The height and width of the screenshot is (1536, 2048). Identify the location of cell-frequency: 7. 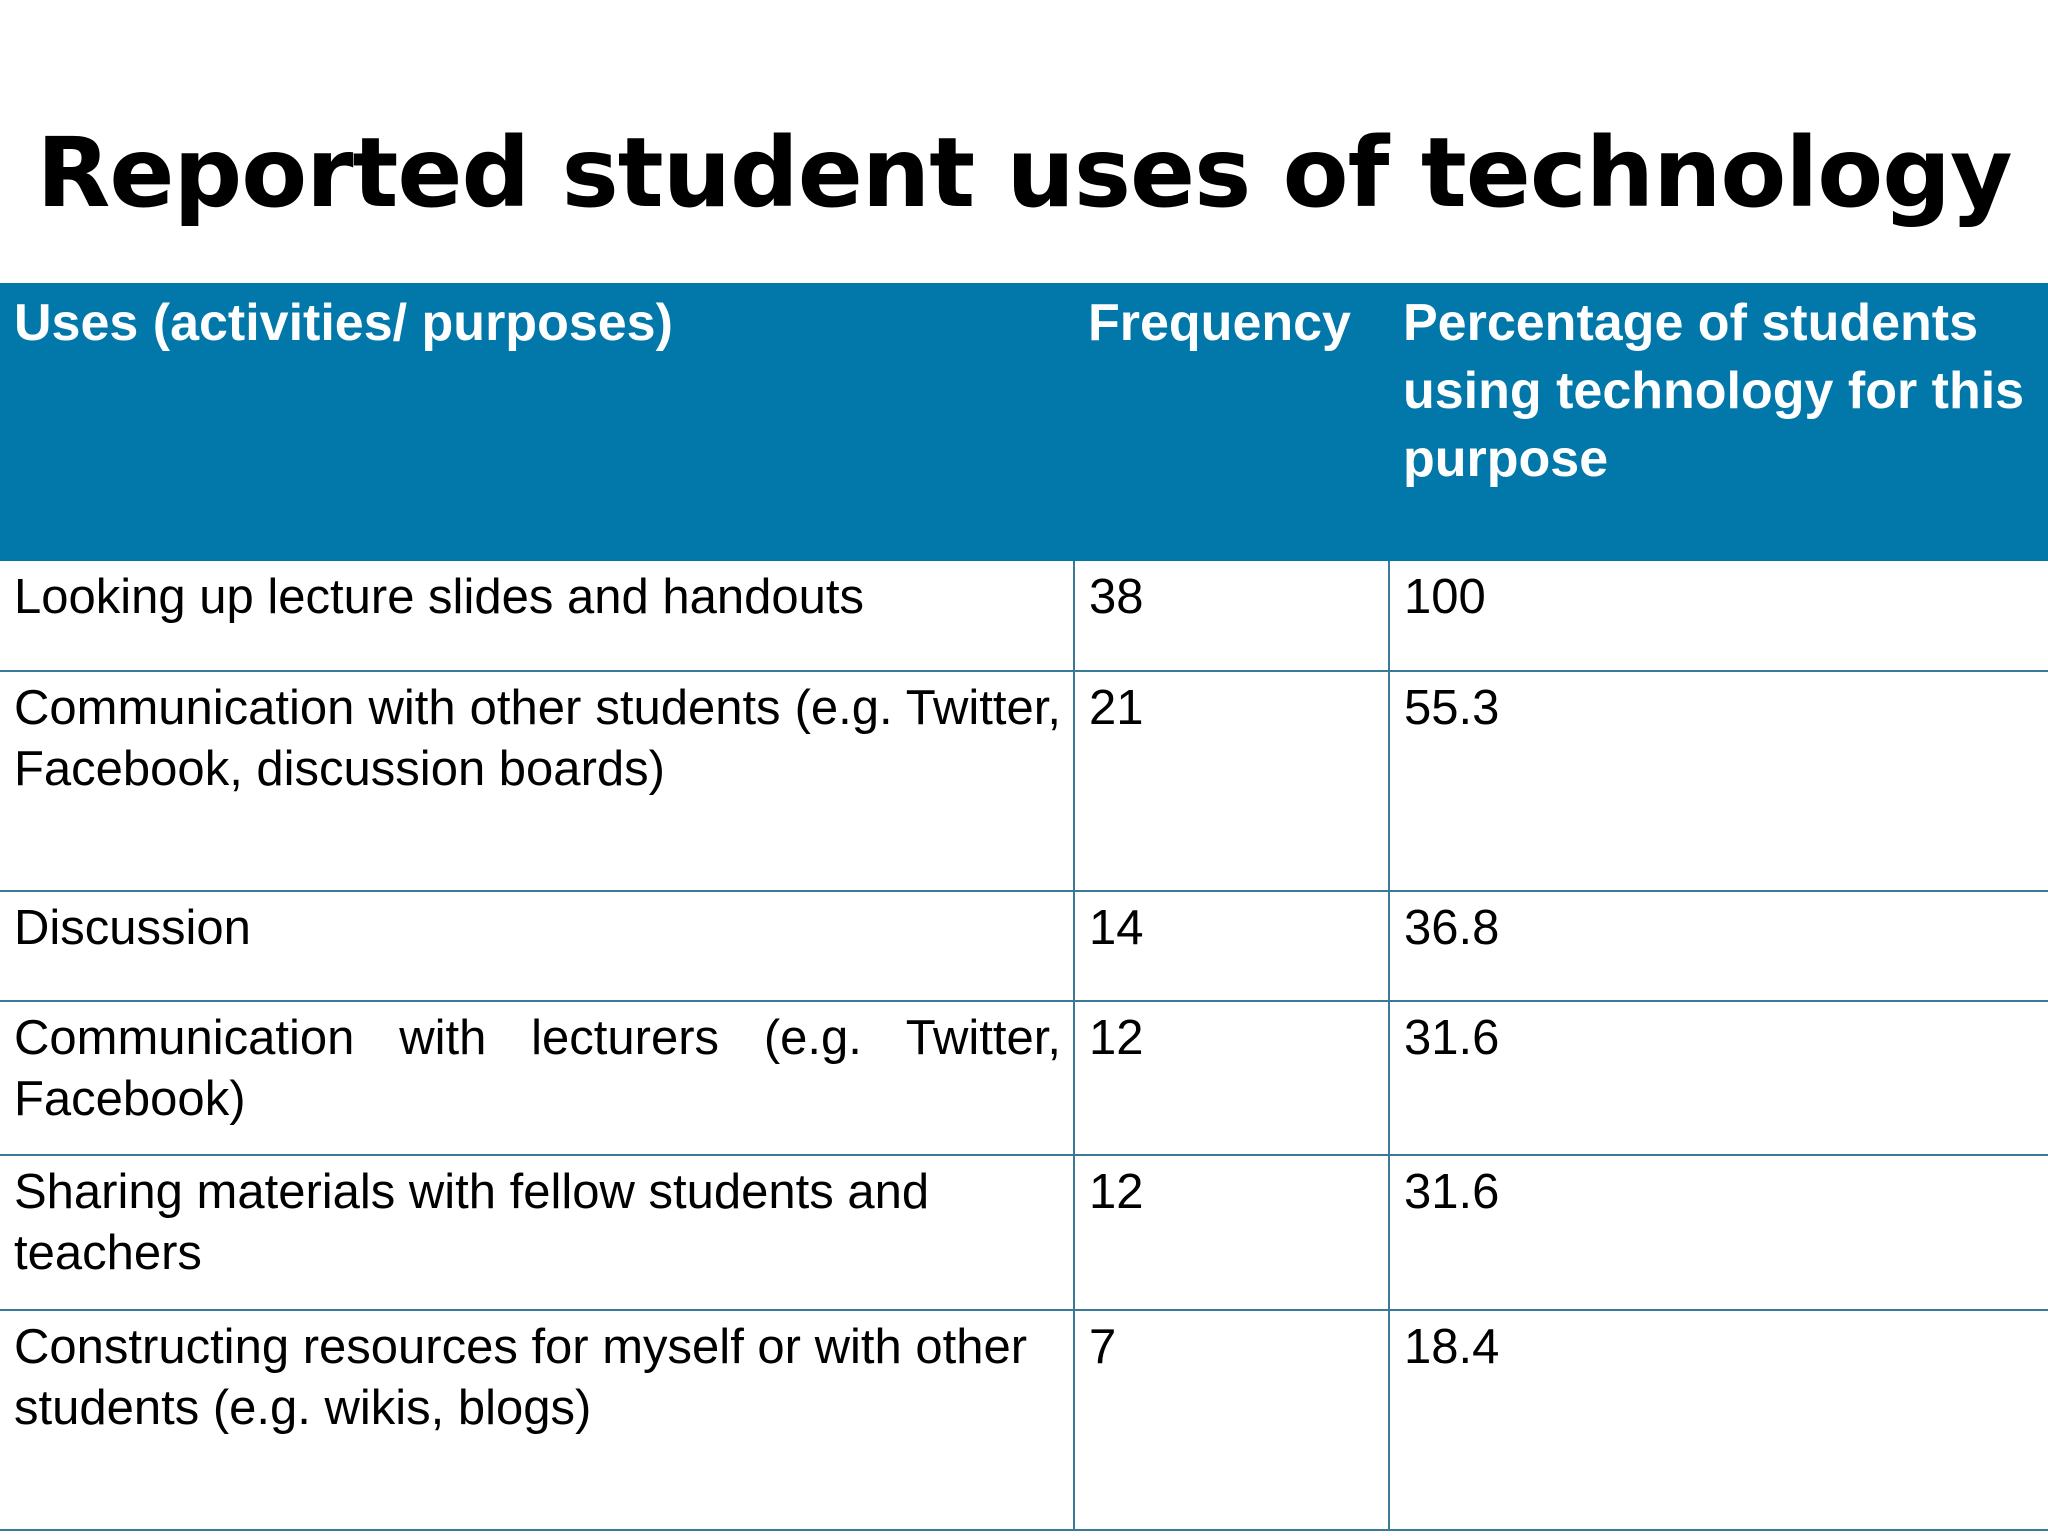
(1231, 1420).